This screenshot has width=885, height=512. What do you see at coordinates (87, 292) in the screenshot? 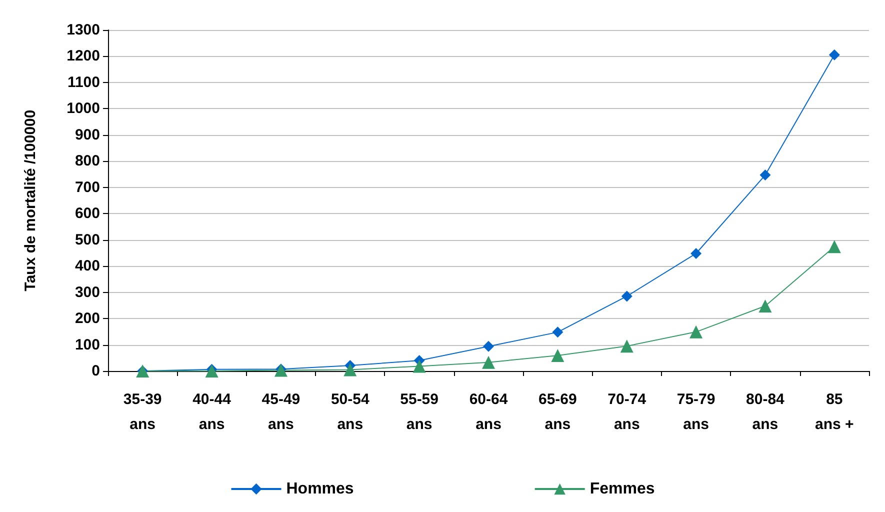
I see `y-tick-label: 300` at bounding box center [87, 292].